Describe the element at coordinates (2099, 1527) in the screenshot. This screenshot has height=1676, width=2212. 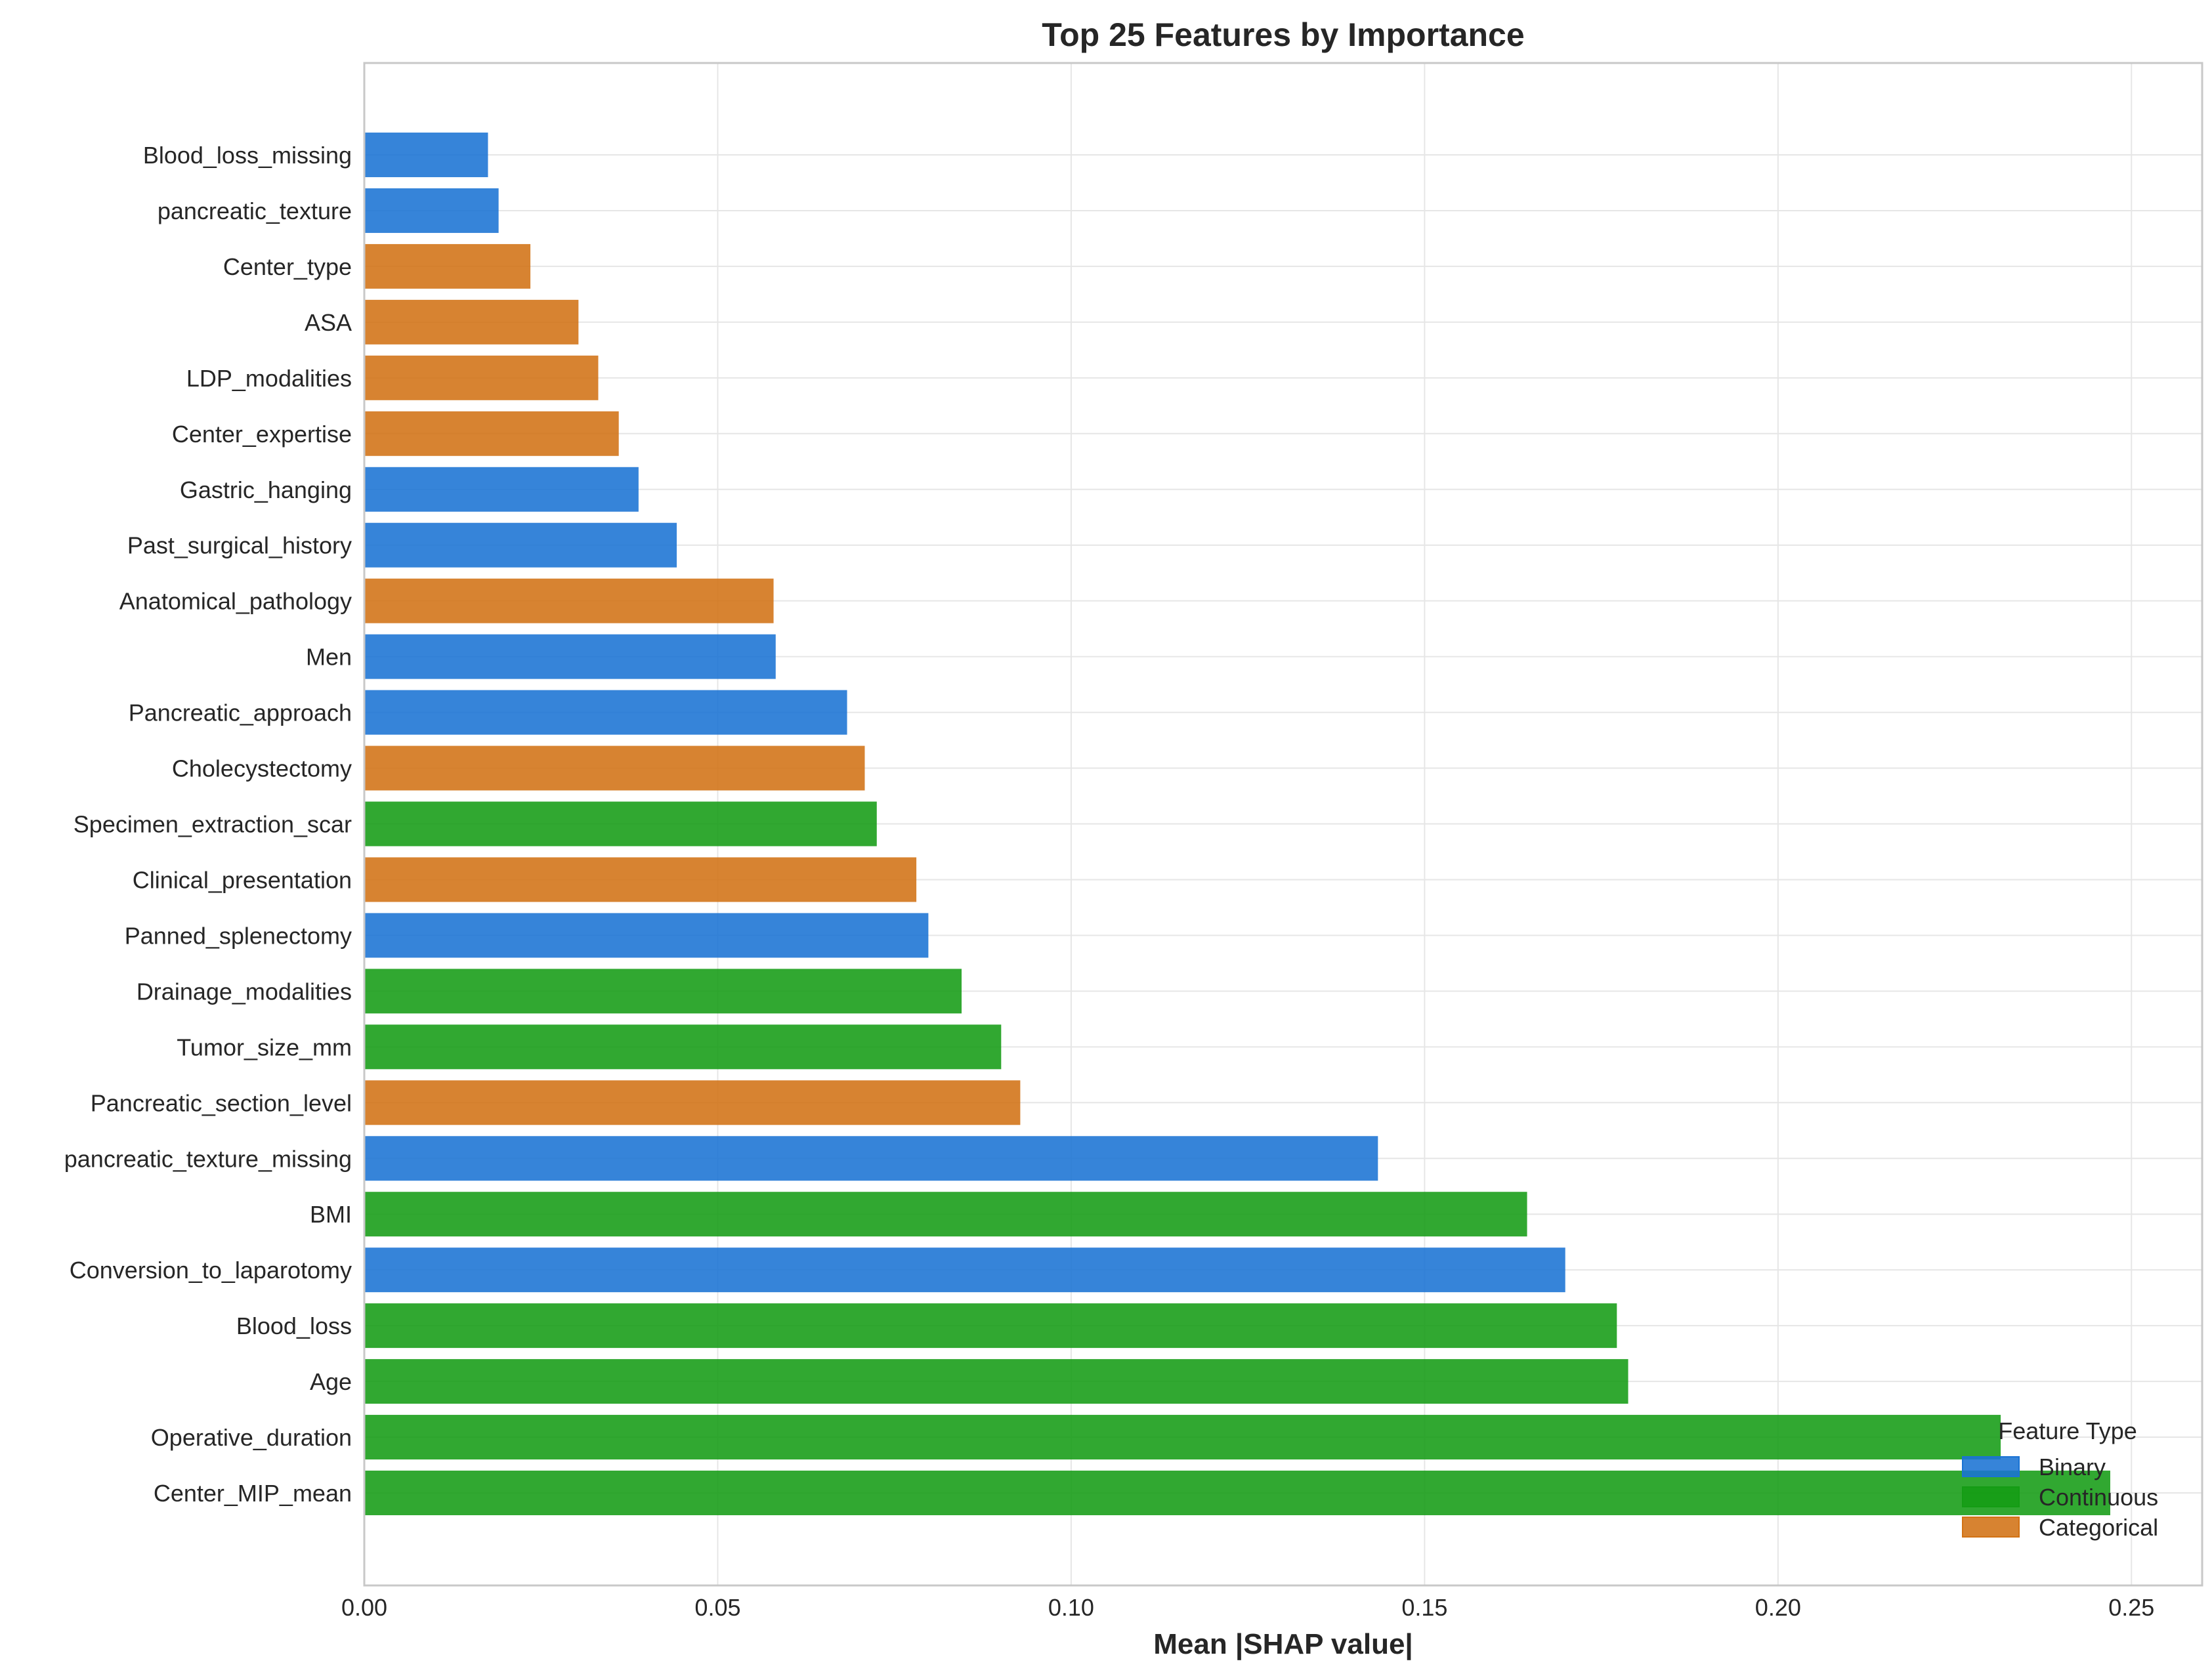
I see `legend-entry-label: Categorical` at that location.